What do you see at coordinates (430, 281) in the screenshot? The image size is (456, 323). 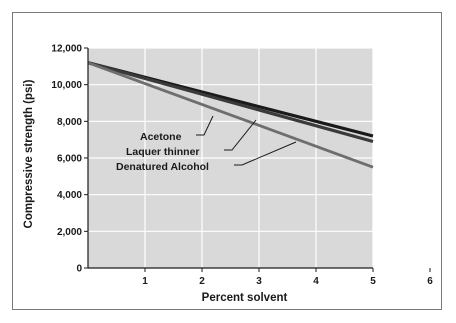 I see `x-tick-label-5: 6` at bounding box center [430, 281].